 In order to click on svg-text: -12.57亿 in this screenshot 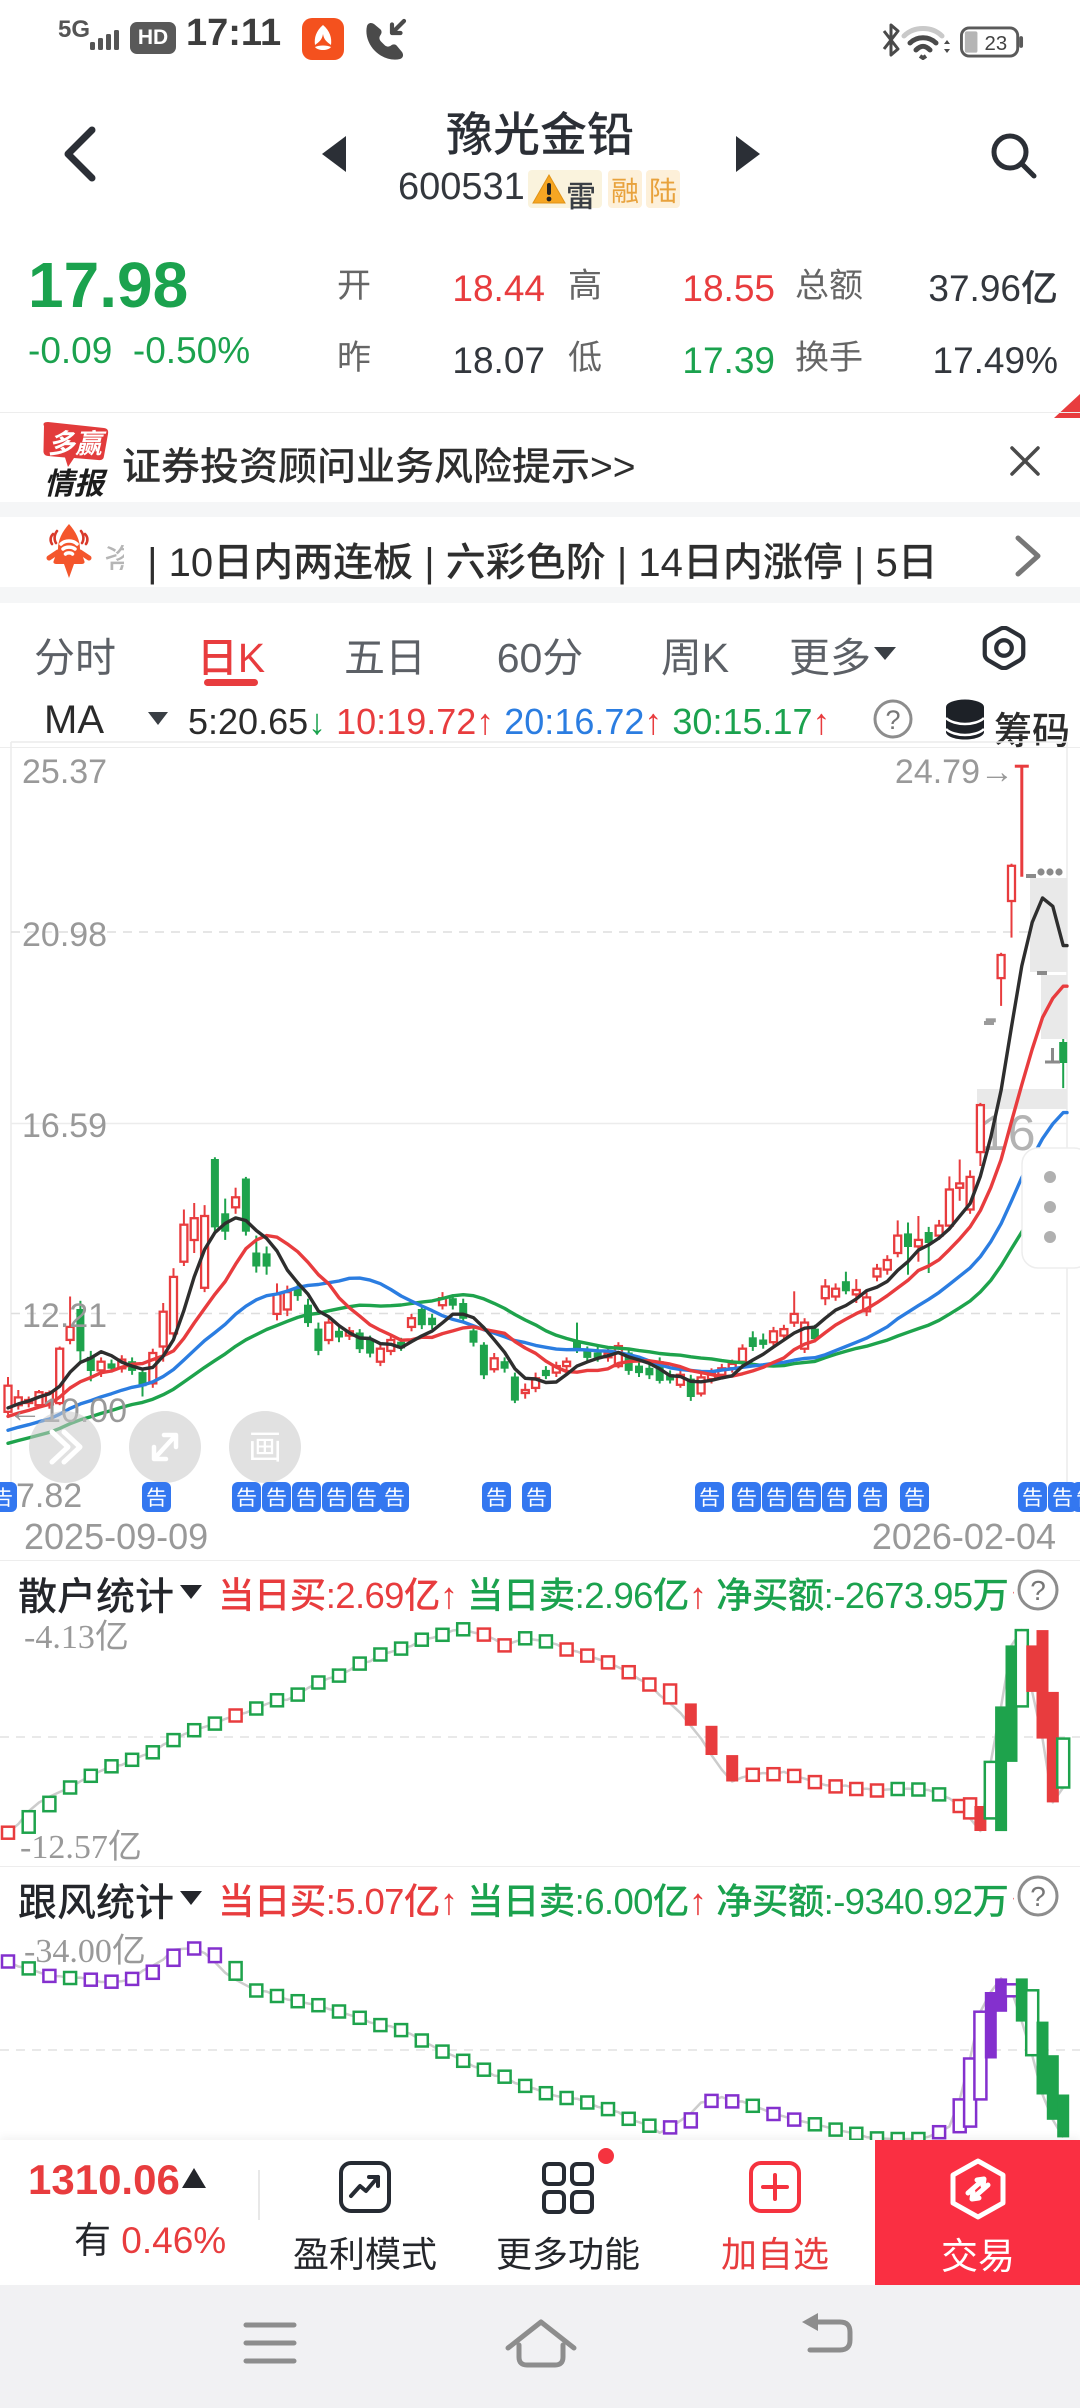, I will do `click(81, 1840)`.